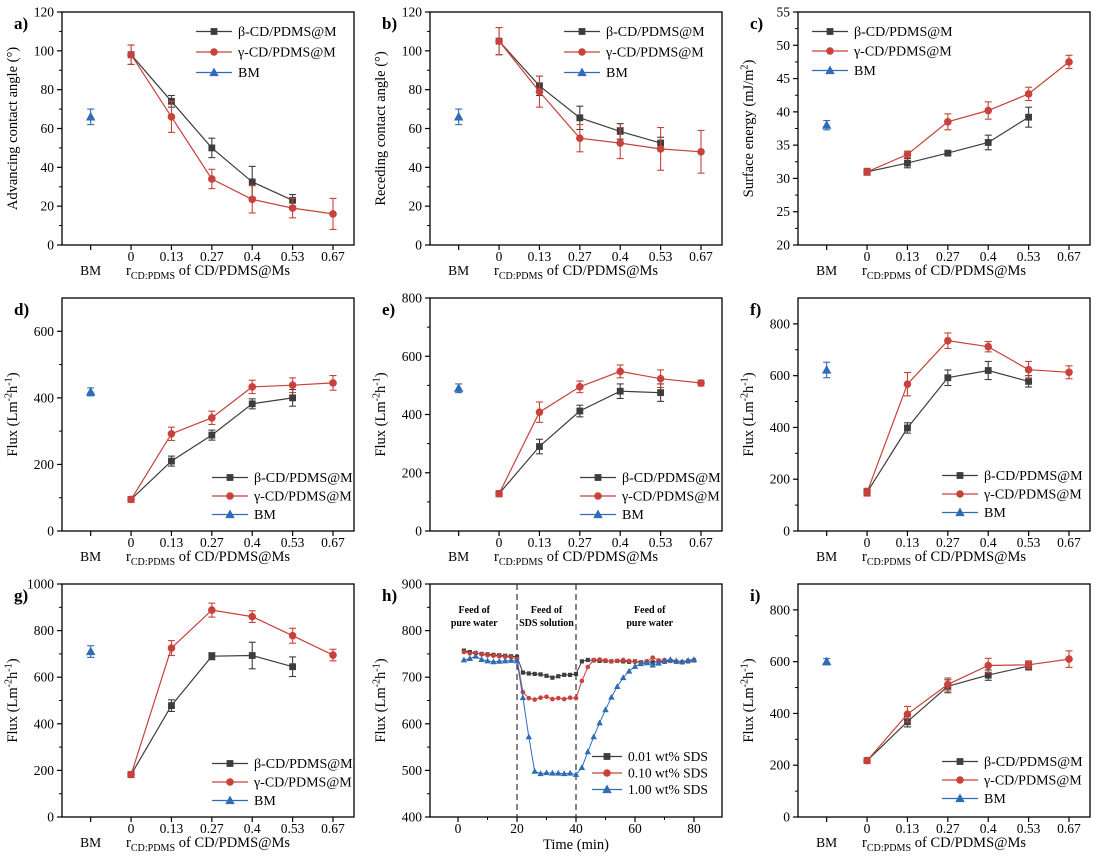 This screenshot has height=858, width=1104. I want to click on svg-text: 50, so click(784, 45).